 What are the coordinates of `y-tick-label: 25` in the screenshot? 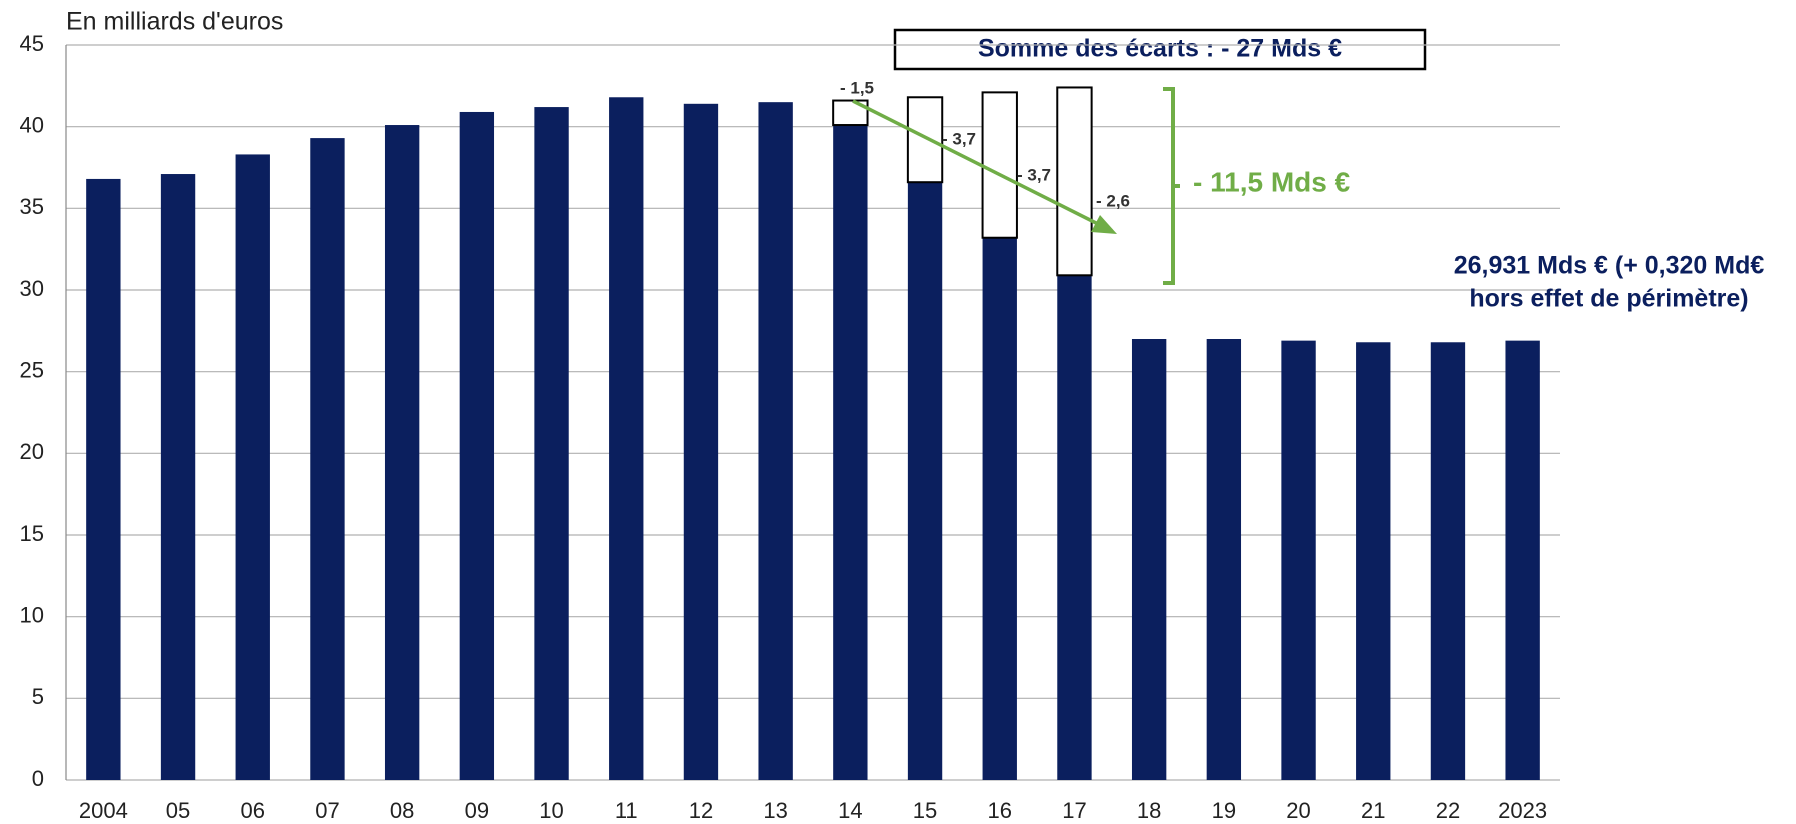 It's located at (32, 369).